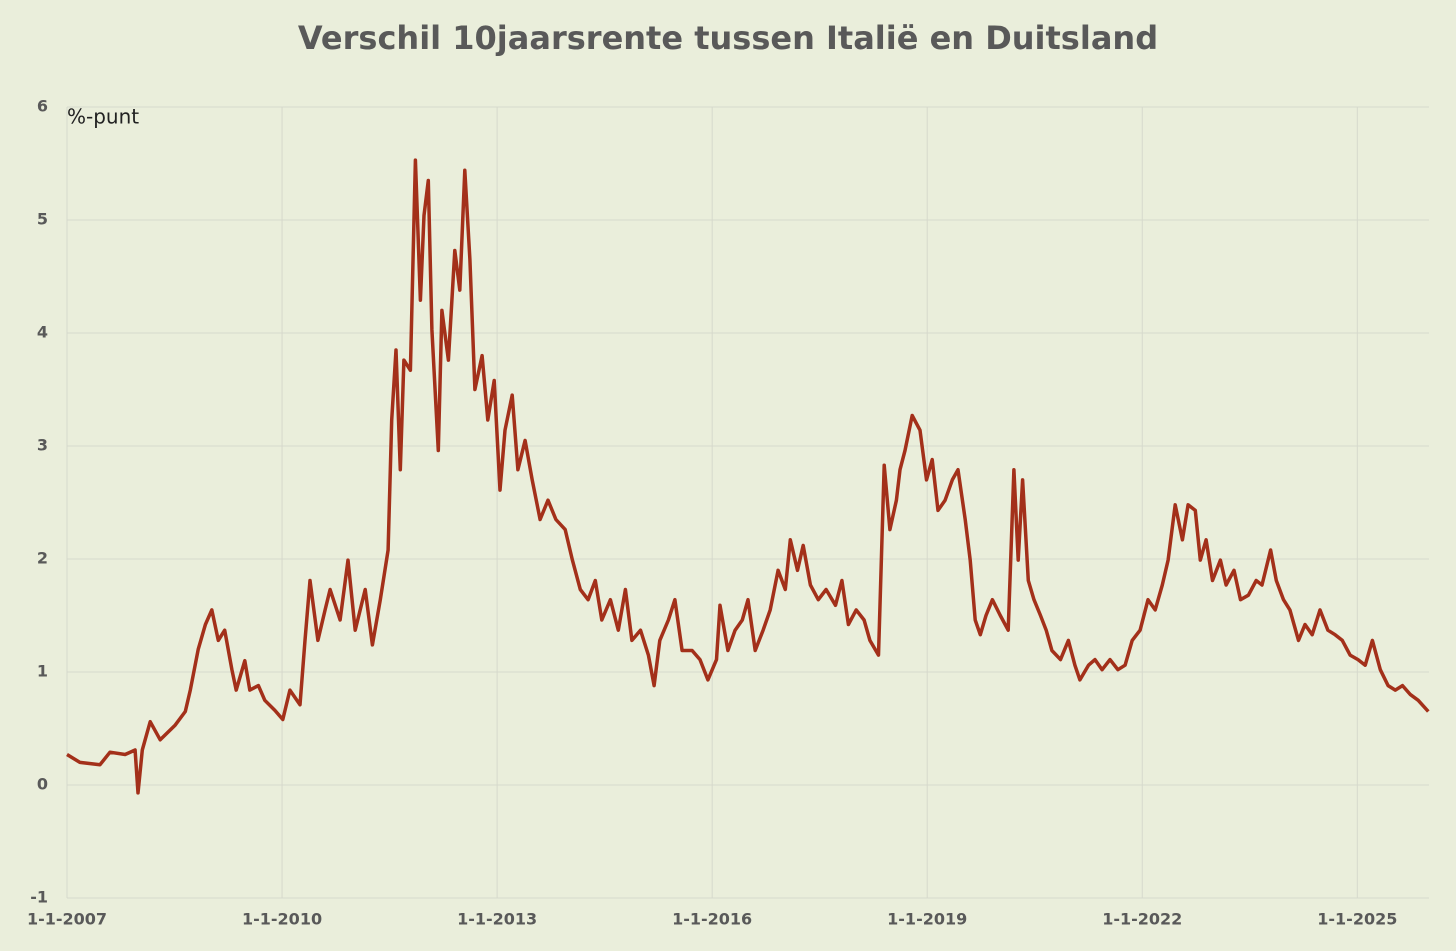 This screenshot has width=1456, height=951. I want to click on y-tick-label: 0, so click(42, 784).